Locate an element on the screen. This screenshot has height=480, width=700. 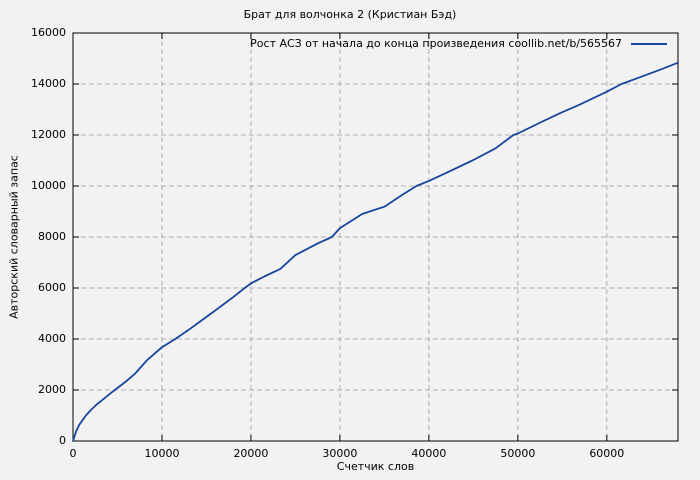
y-tick-label: 6000 is located at coordinates (52, 287).